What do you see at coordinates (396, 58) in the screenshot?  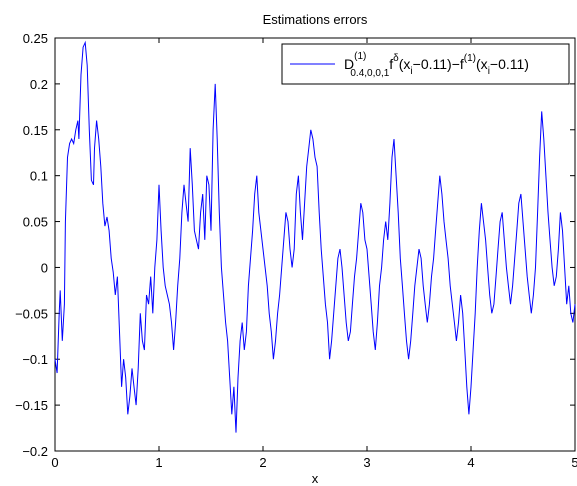 I see `legend-sup-delta: δ` at bounding box center [396, 58].